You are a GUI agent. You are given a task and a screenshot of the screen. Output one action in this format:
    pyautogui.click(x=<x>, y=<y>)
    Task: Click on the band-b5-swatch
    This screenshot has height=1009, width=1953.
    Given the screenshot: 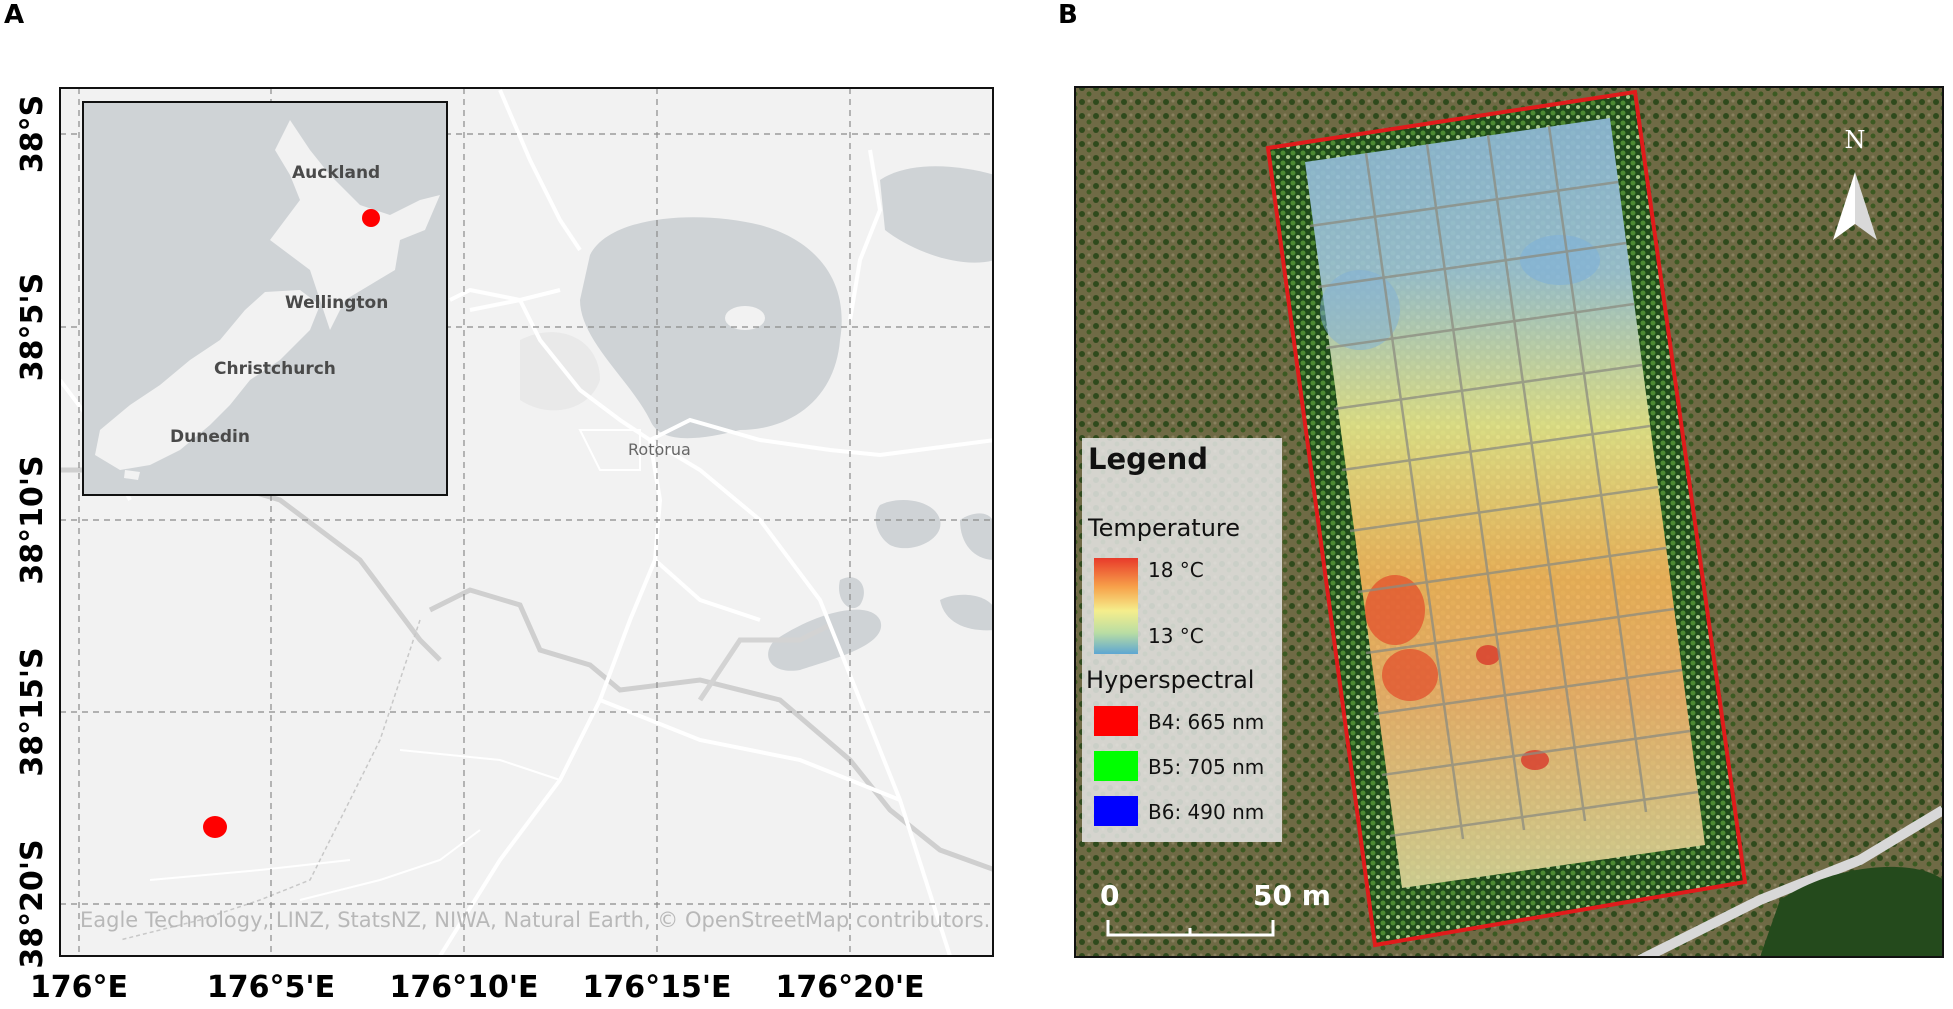 What is the action you would take?
    pyautogui.click(x=1116, y=766)
    